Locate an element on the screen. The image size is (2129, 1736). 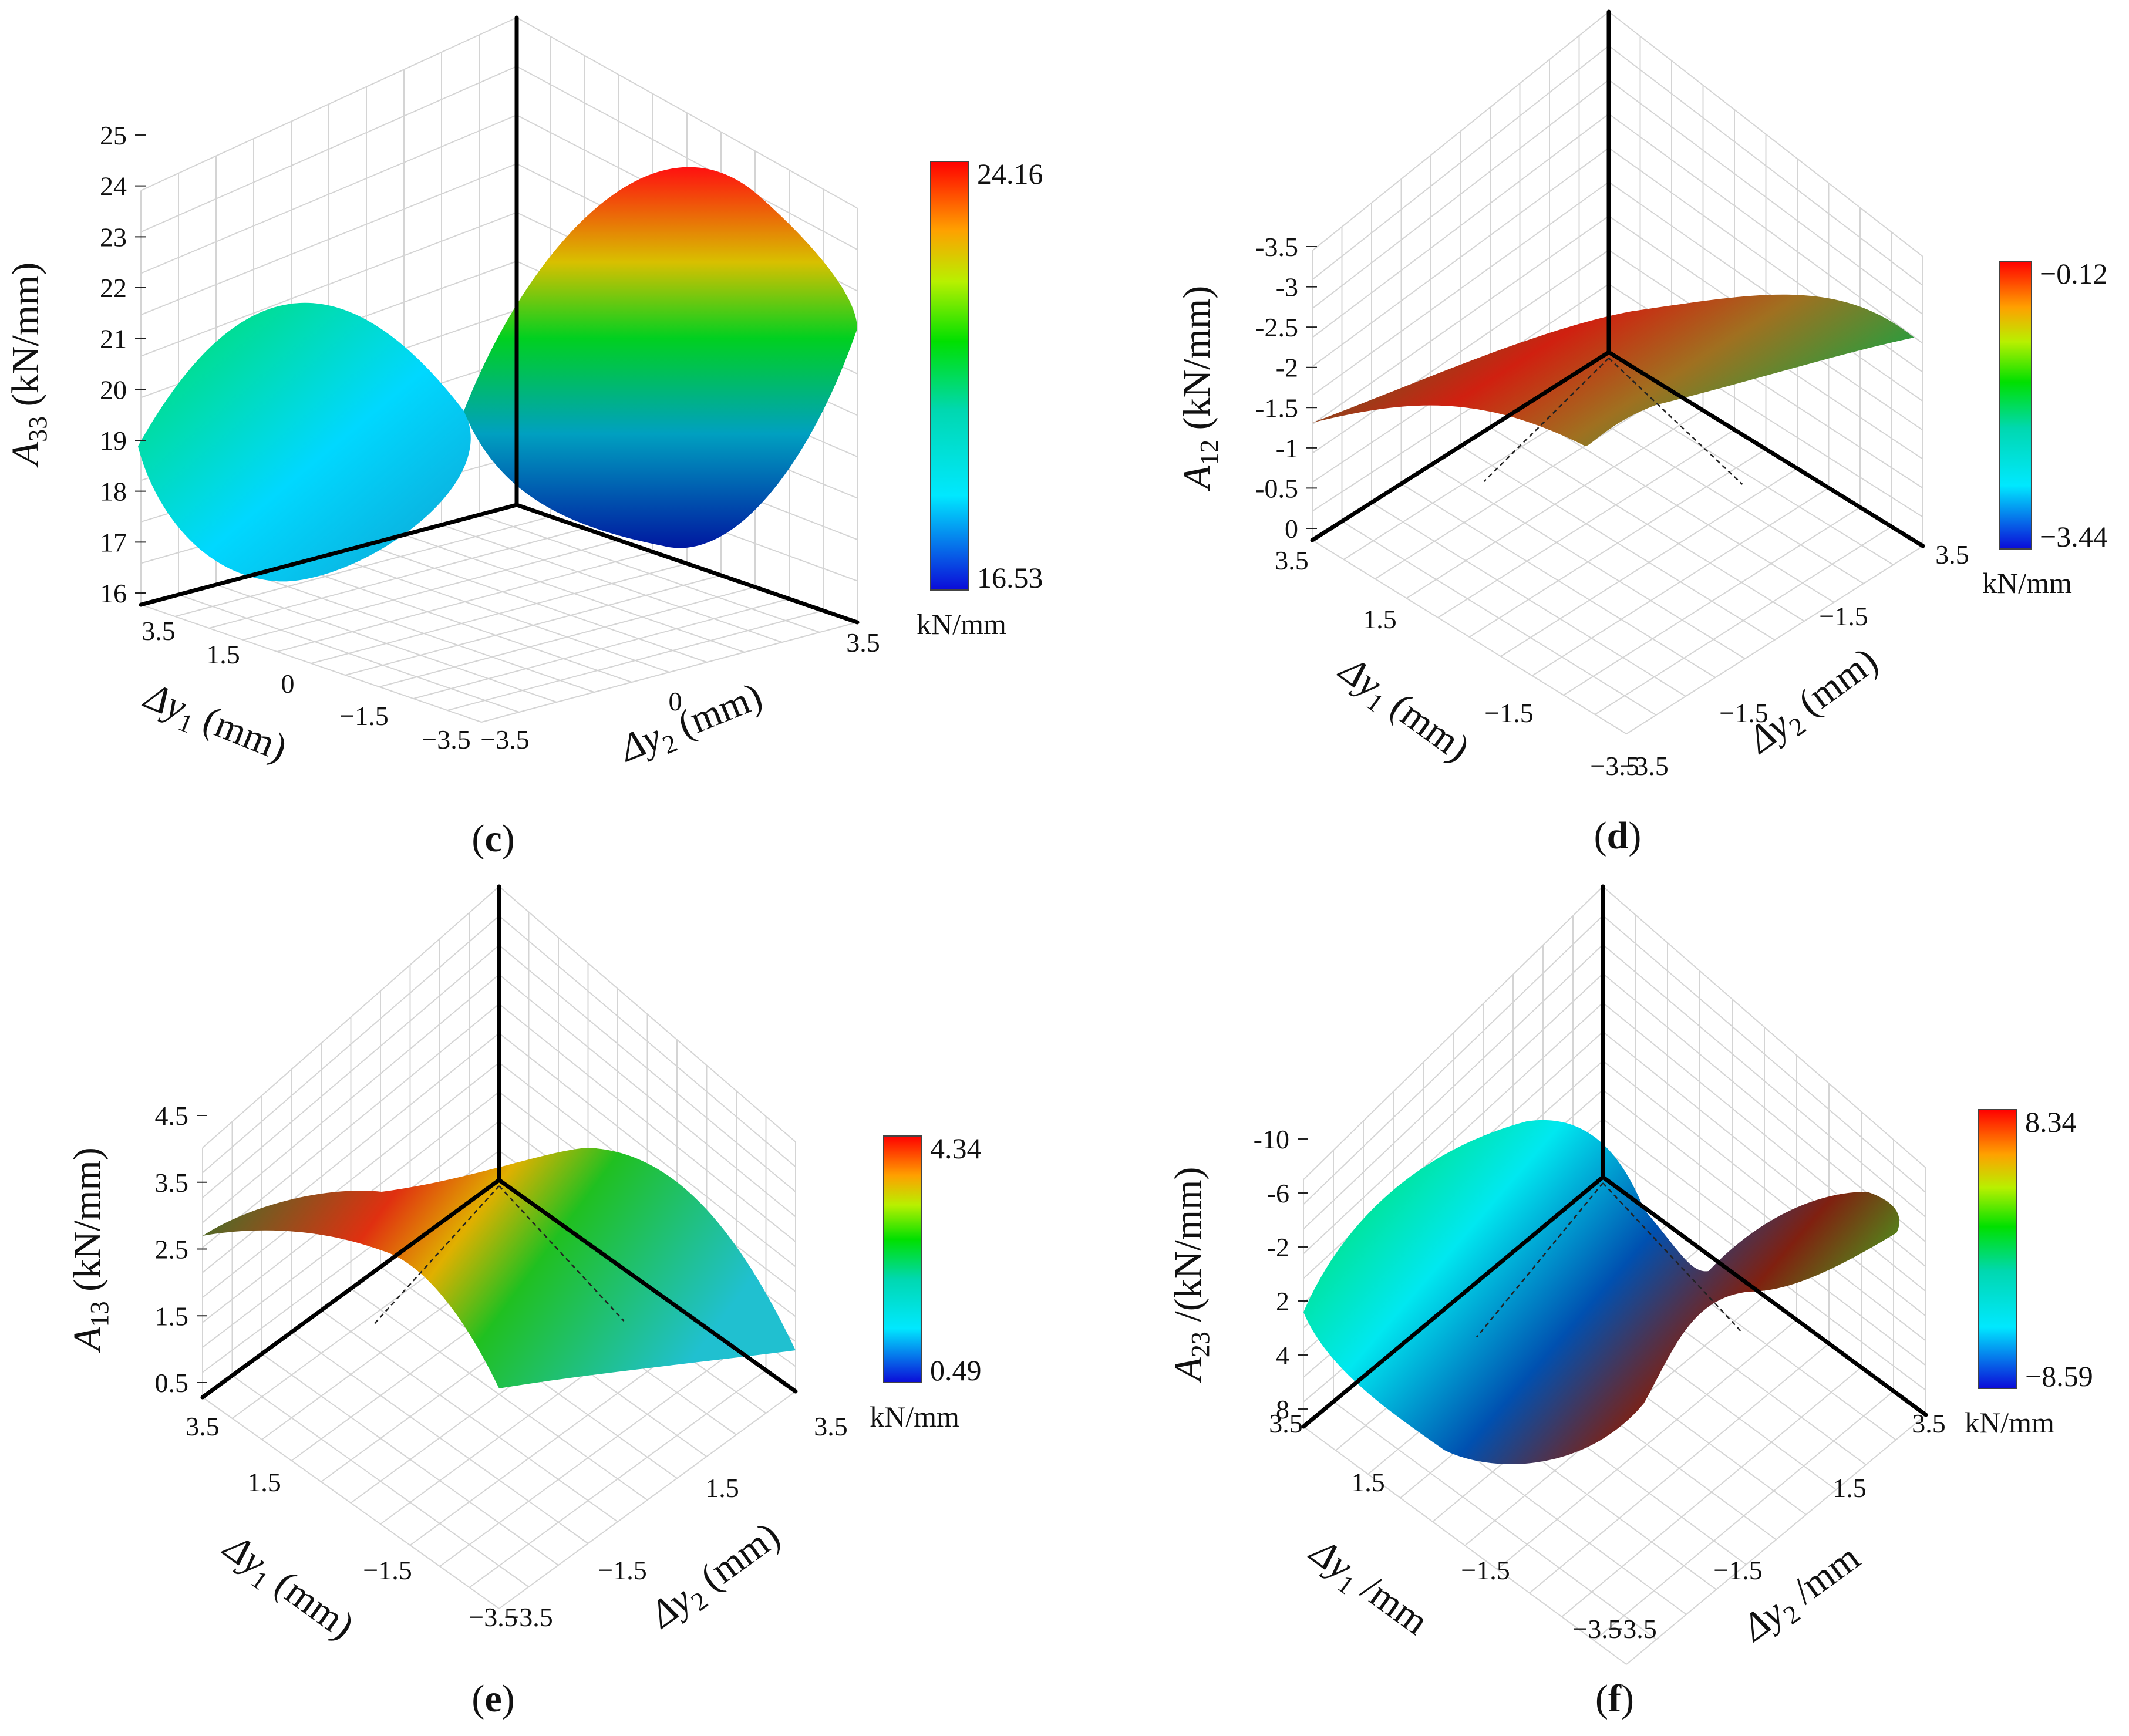
panel-caption: (c) is located at coordinates (492, 838).